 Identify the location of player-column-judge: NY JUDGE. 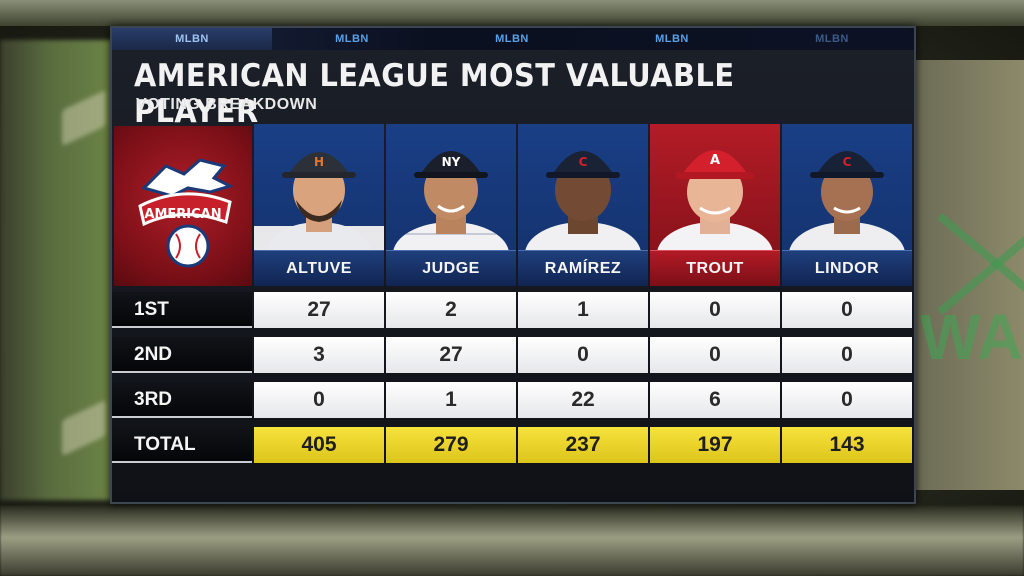
(451, 205).